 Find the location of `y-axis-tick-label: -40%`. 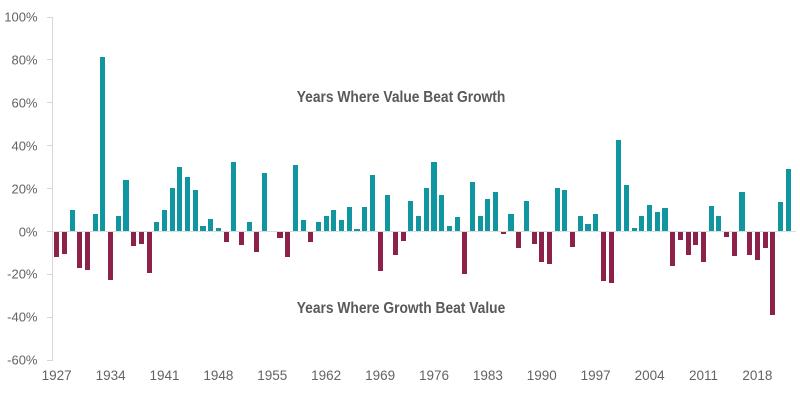

y-axis-tick-label: -40% is located at coordinates (22, 317).